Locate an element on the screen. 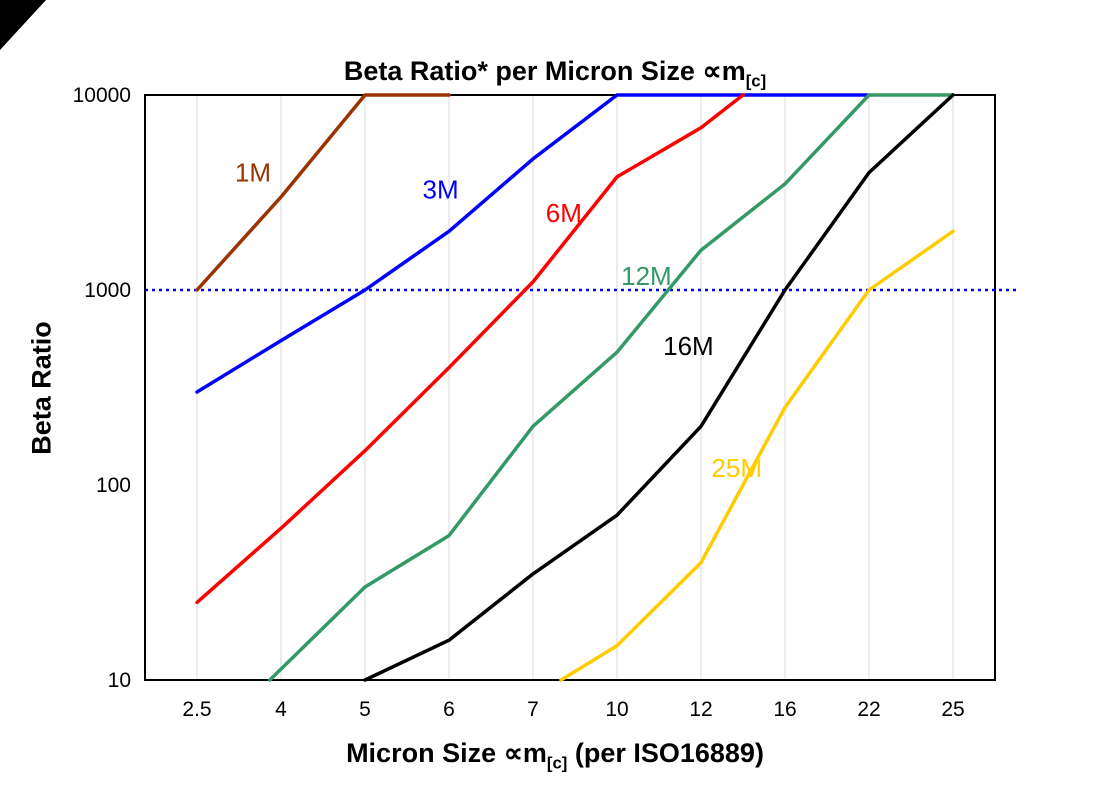  series-label-6M: 6M is located at coordinates (564, 213).